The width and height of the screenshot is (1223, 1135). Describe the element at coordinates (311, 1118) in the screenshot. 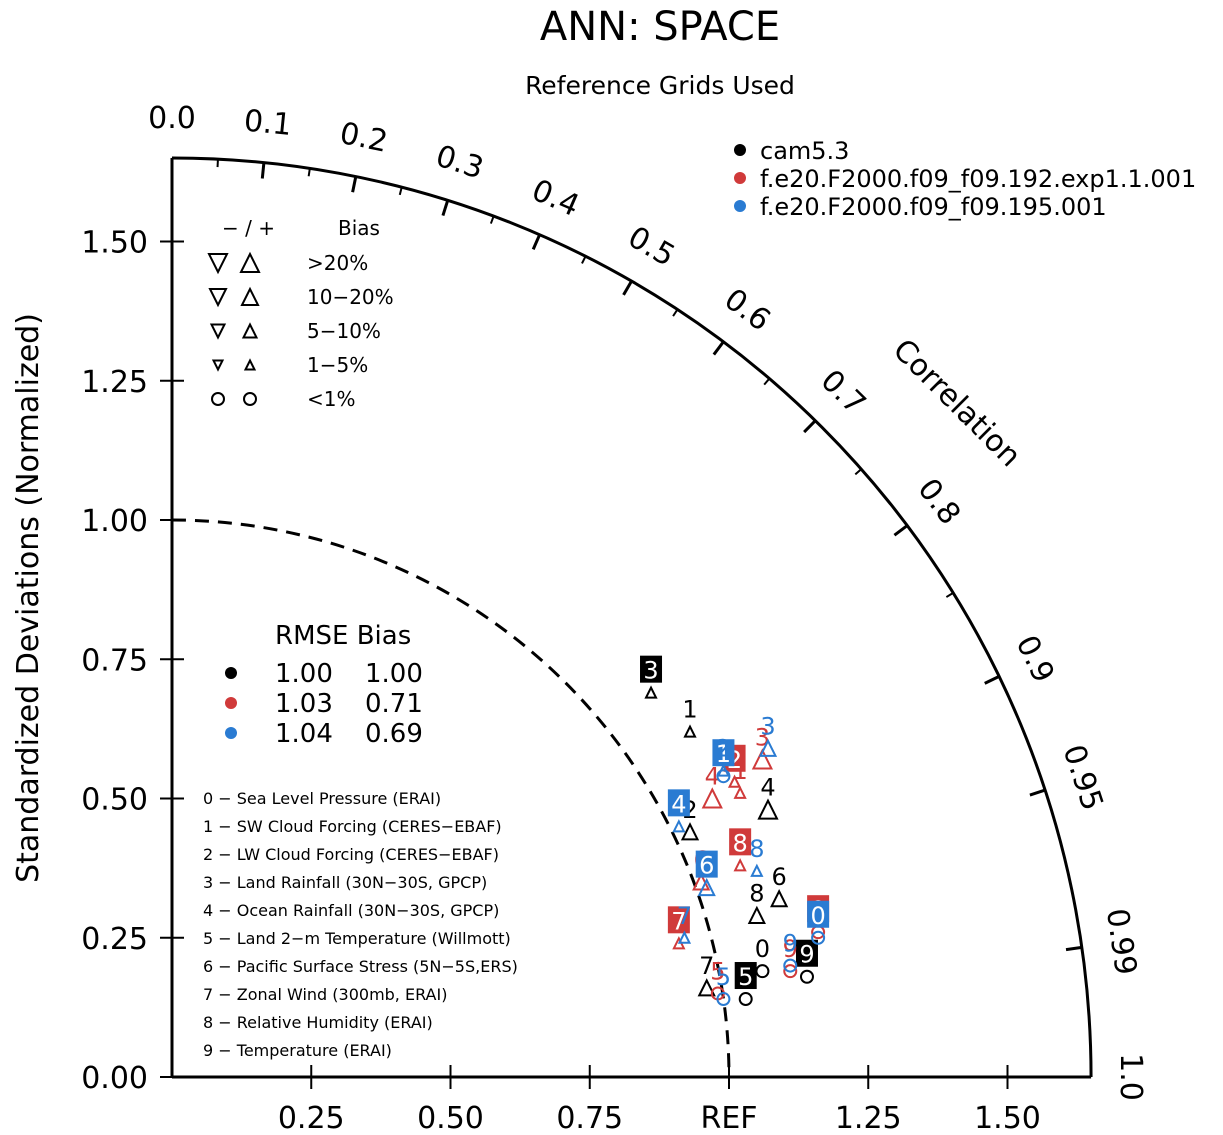

I see `x-tick-label: 0.25` at that location.